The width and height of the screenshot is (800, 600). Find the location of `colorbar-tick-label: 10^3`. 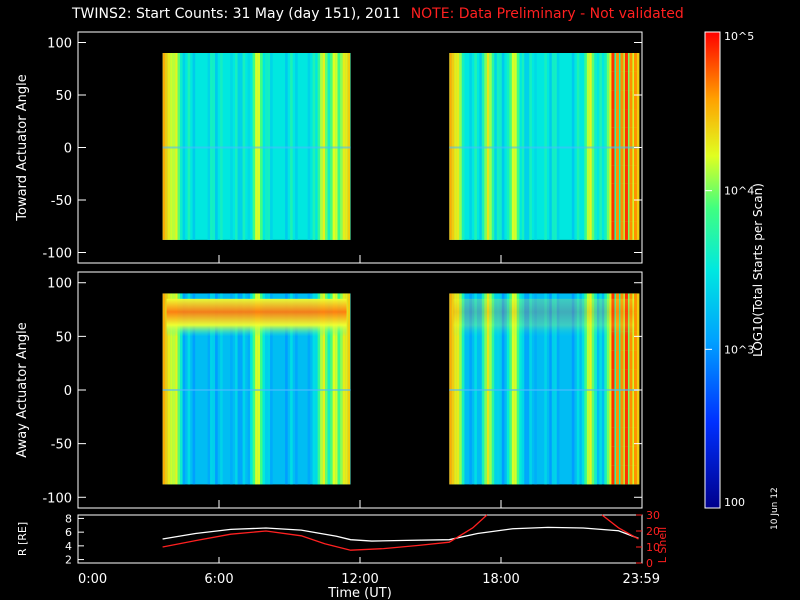

colorbar-tick-label: 10^3 is located at coordinates (739, 349).